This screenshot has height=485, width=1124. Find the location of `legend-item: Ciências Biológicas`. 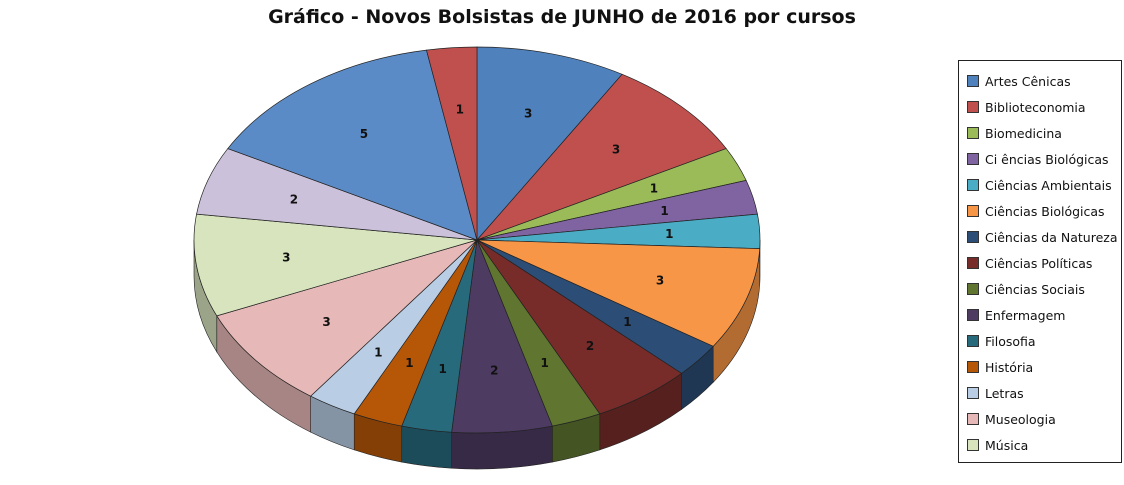

legend-item: Ciências Biológicas is located at coordinates (1044, 211).